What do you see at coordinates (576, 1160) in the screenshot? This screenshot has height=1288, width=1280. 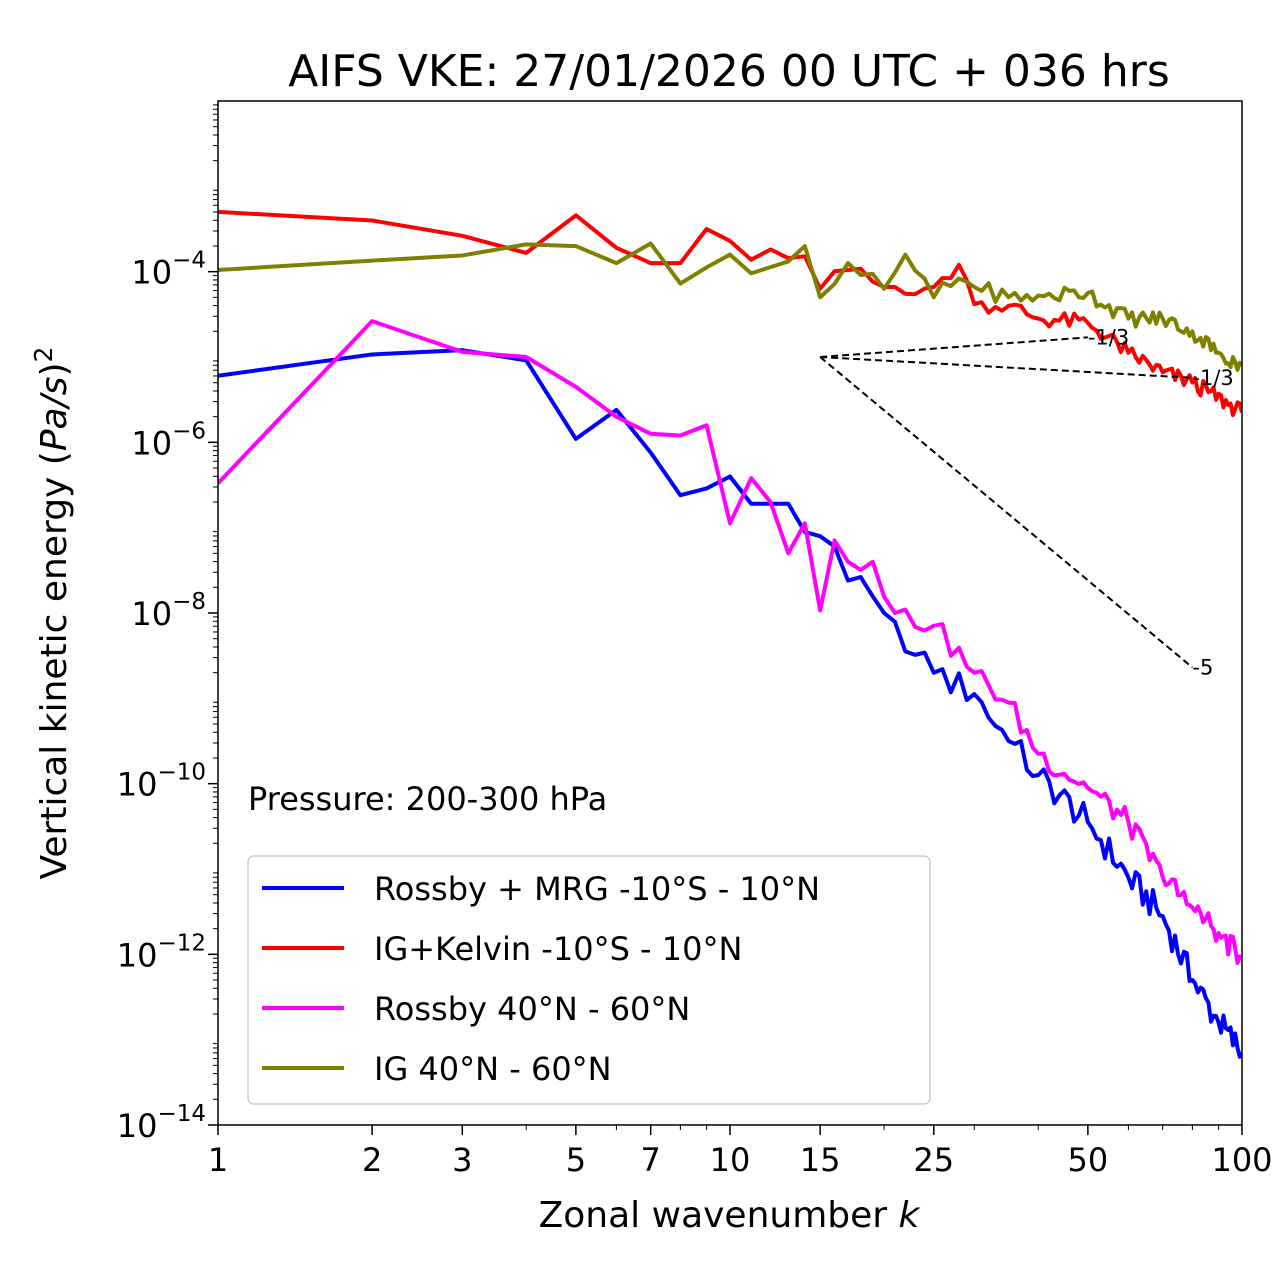 I see `x-tick-label: 5` at bounding box center [576, 1160].